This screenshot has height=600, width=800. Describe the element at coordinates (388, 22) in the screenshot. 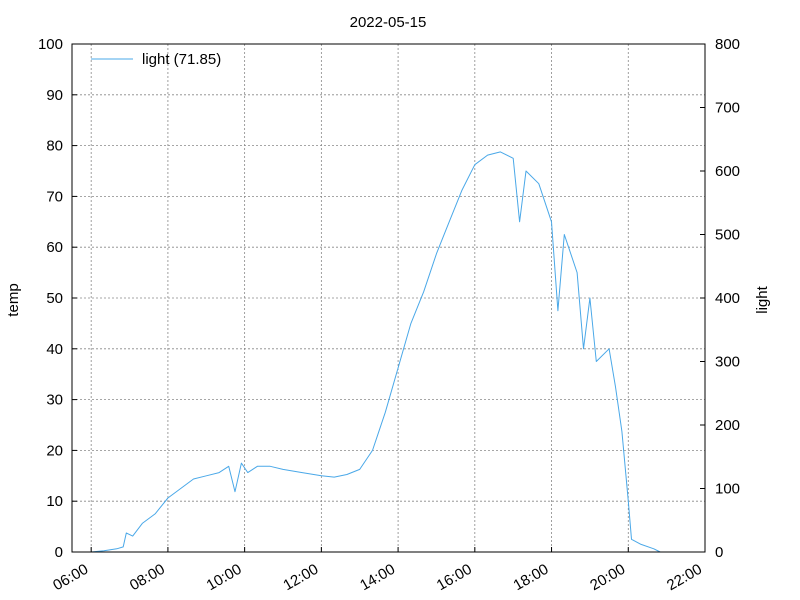

I see `chart-title: 2022-05-15` at that location.